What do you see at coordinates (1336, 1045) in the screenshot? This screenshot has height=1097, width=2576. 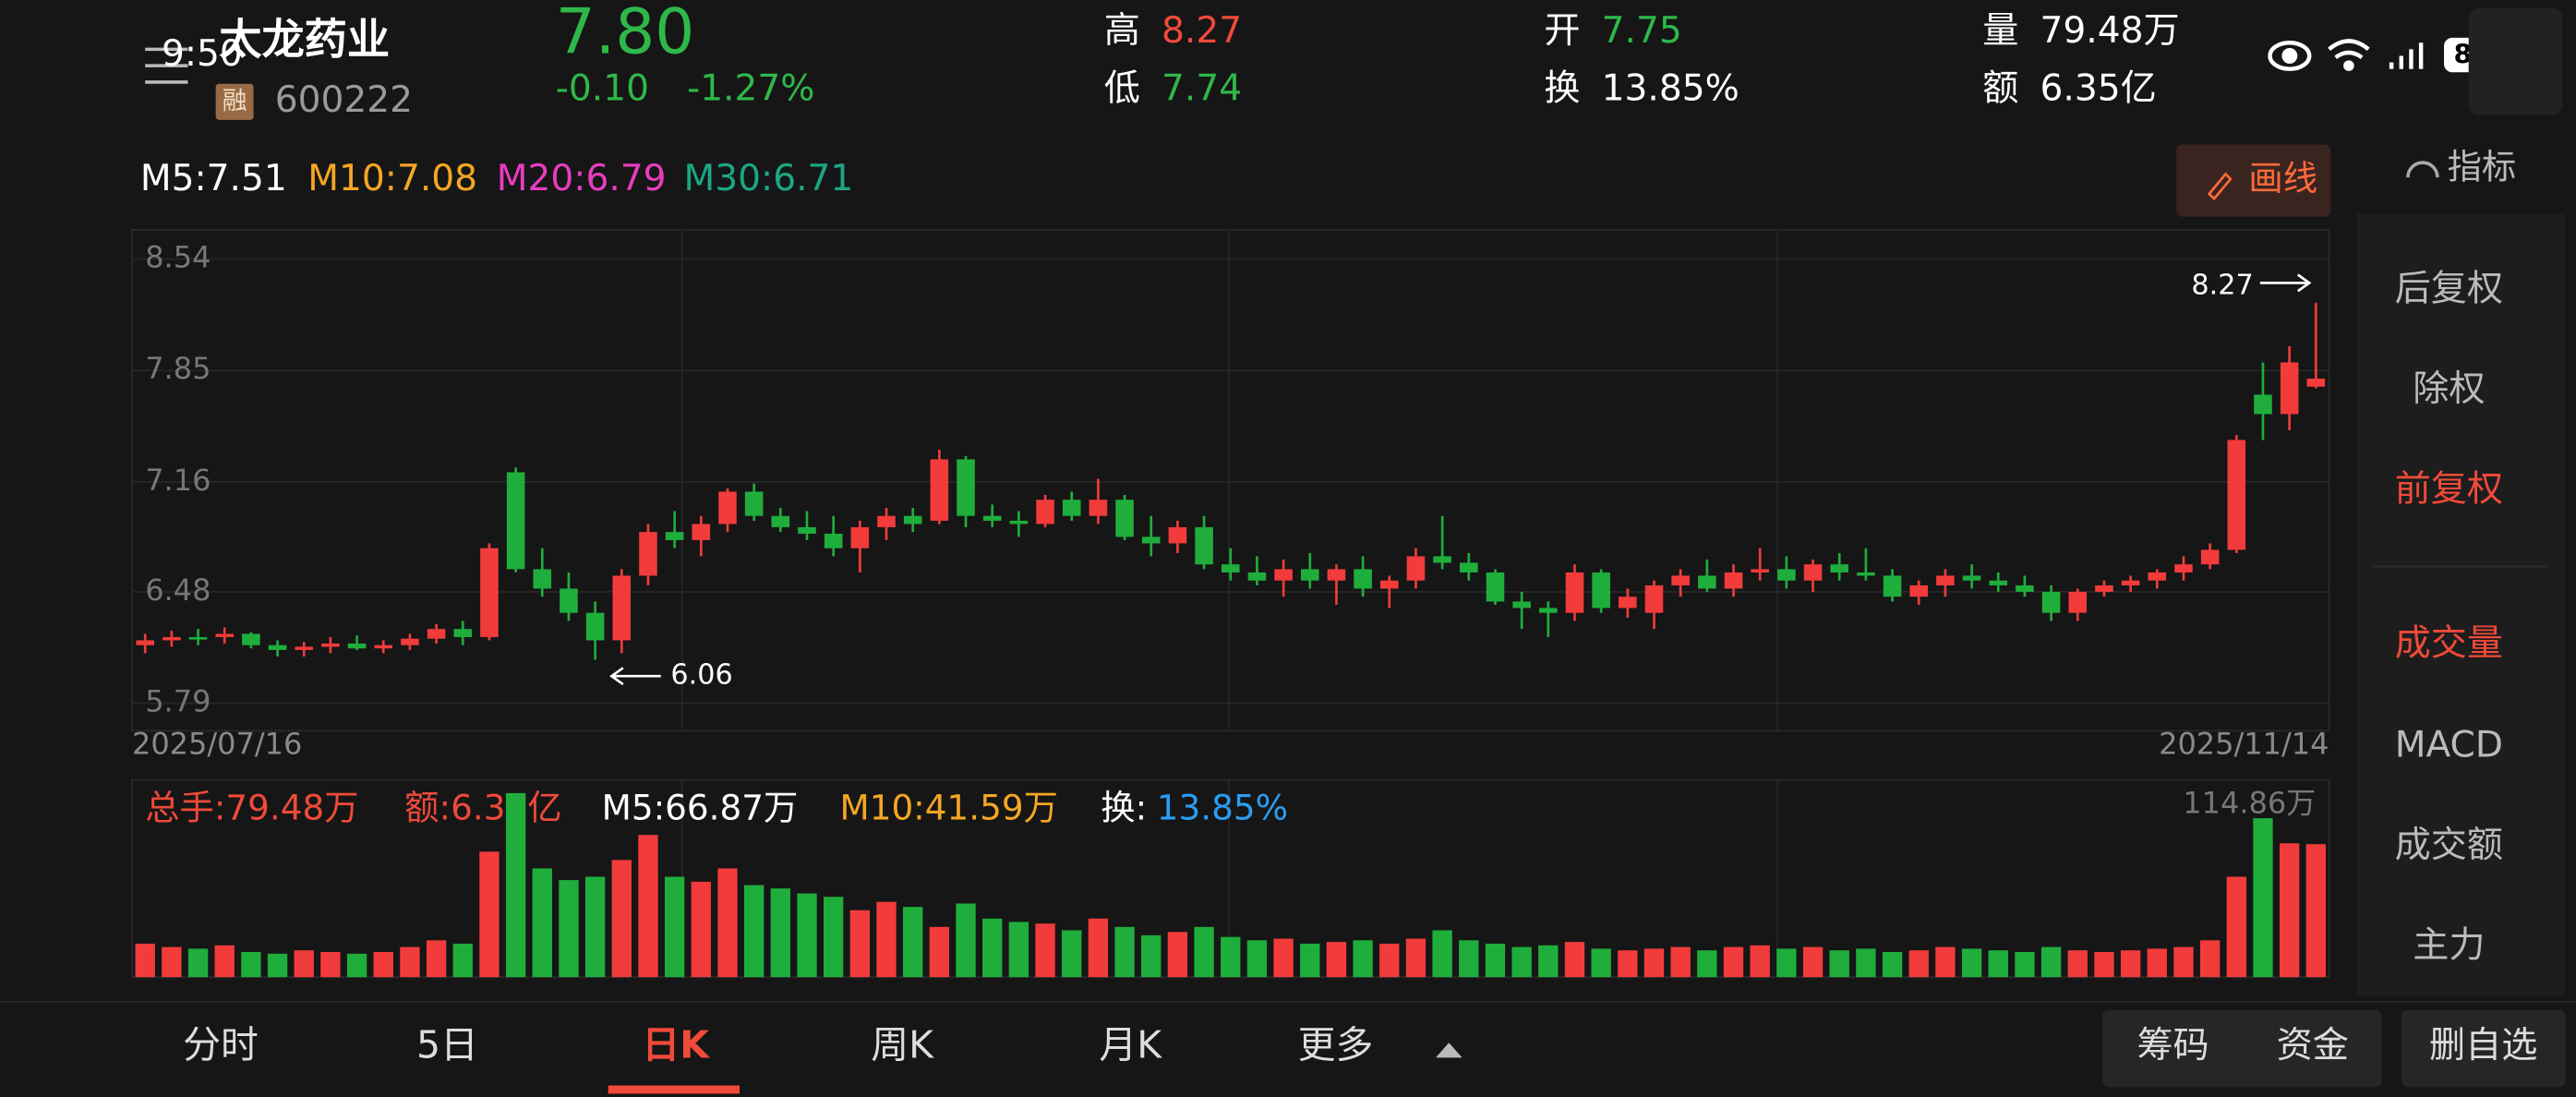 I see `tab: 更多` at bounding box center [1336, 1045].